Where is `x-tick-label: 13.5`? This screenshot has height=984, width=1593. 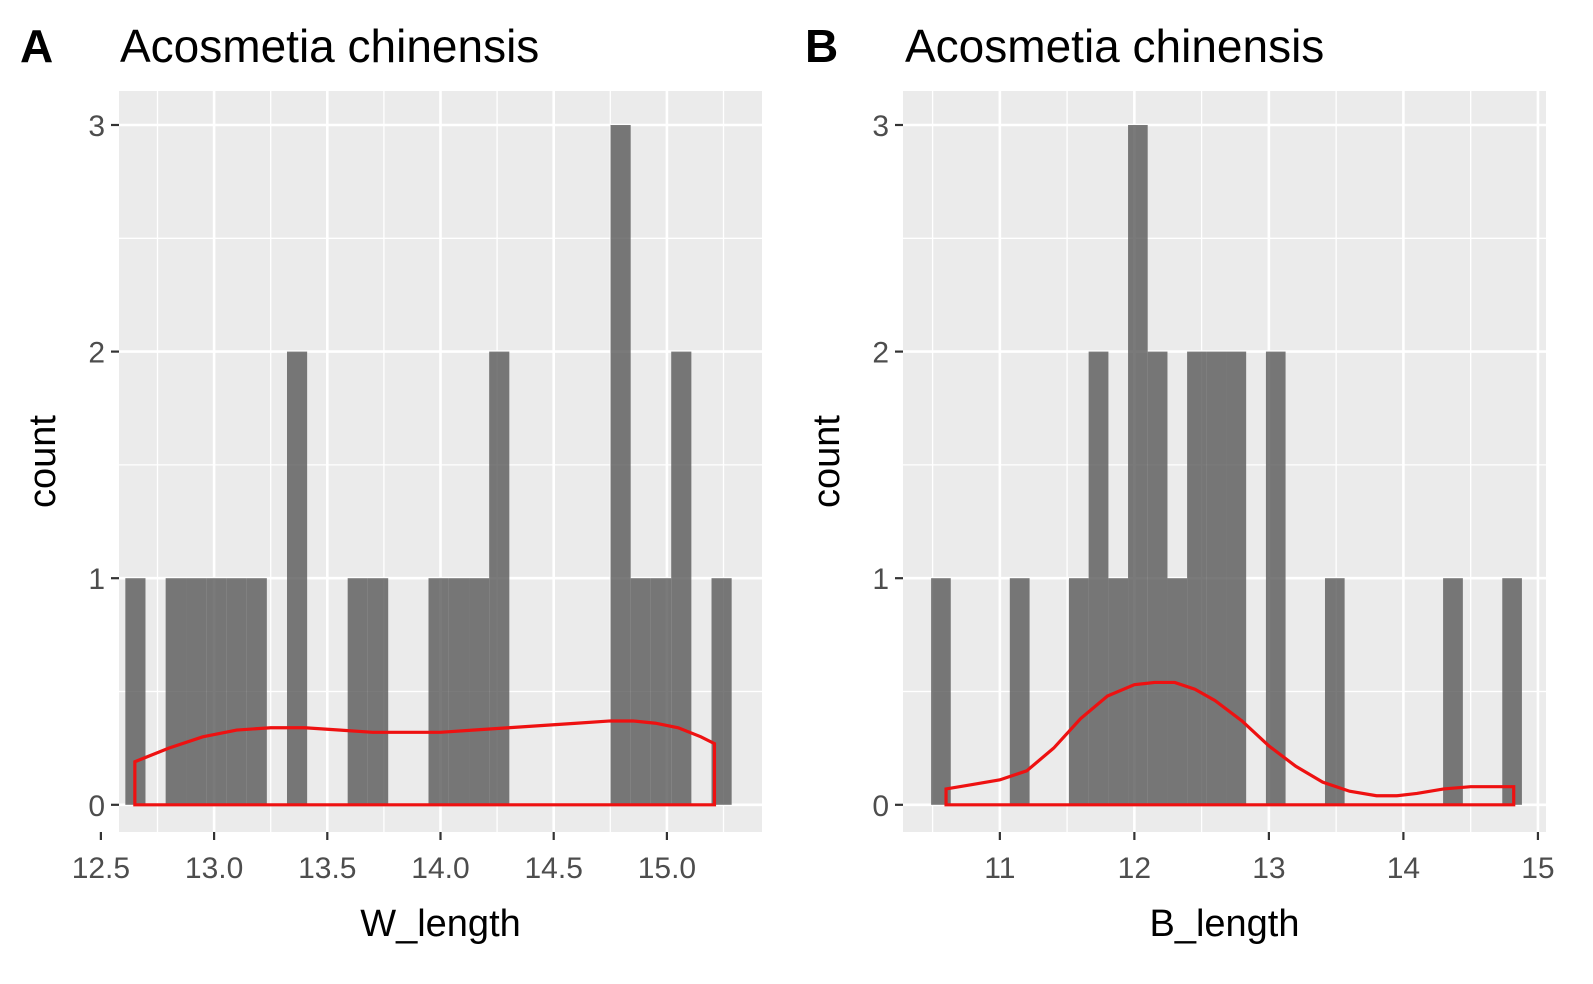 x-tick-label: 13.5 is located at coordinates (327, 868).